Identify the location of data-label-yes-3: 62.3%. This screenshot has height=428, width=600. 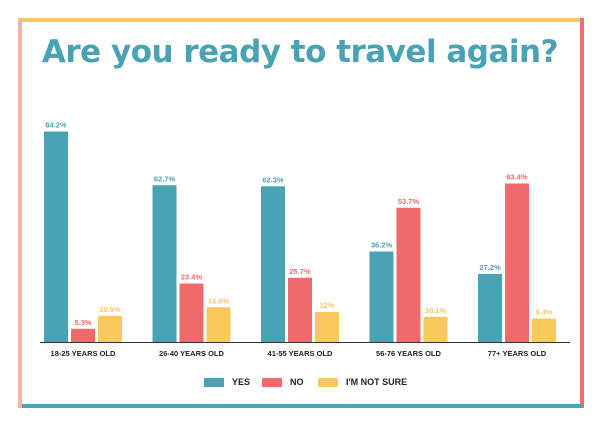
(273, 179).